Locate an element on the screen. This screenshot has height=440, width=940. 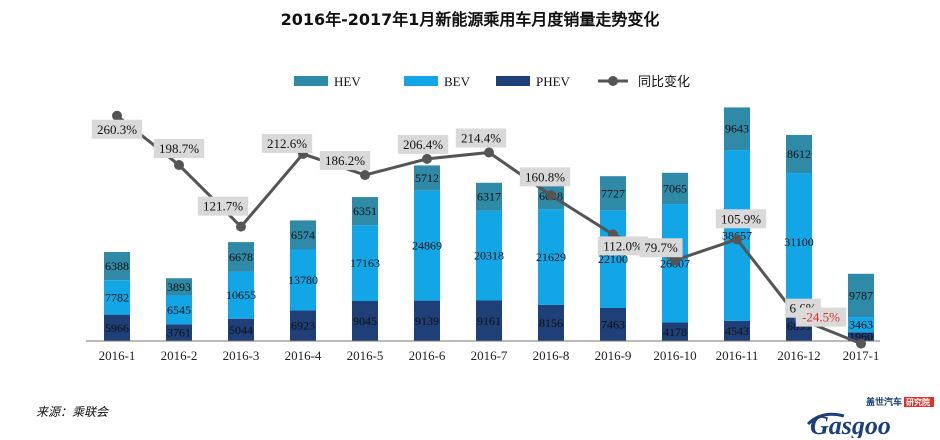
bar-label-phev: 5044 is located at coordinates (241, 330).